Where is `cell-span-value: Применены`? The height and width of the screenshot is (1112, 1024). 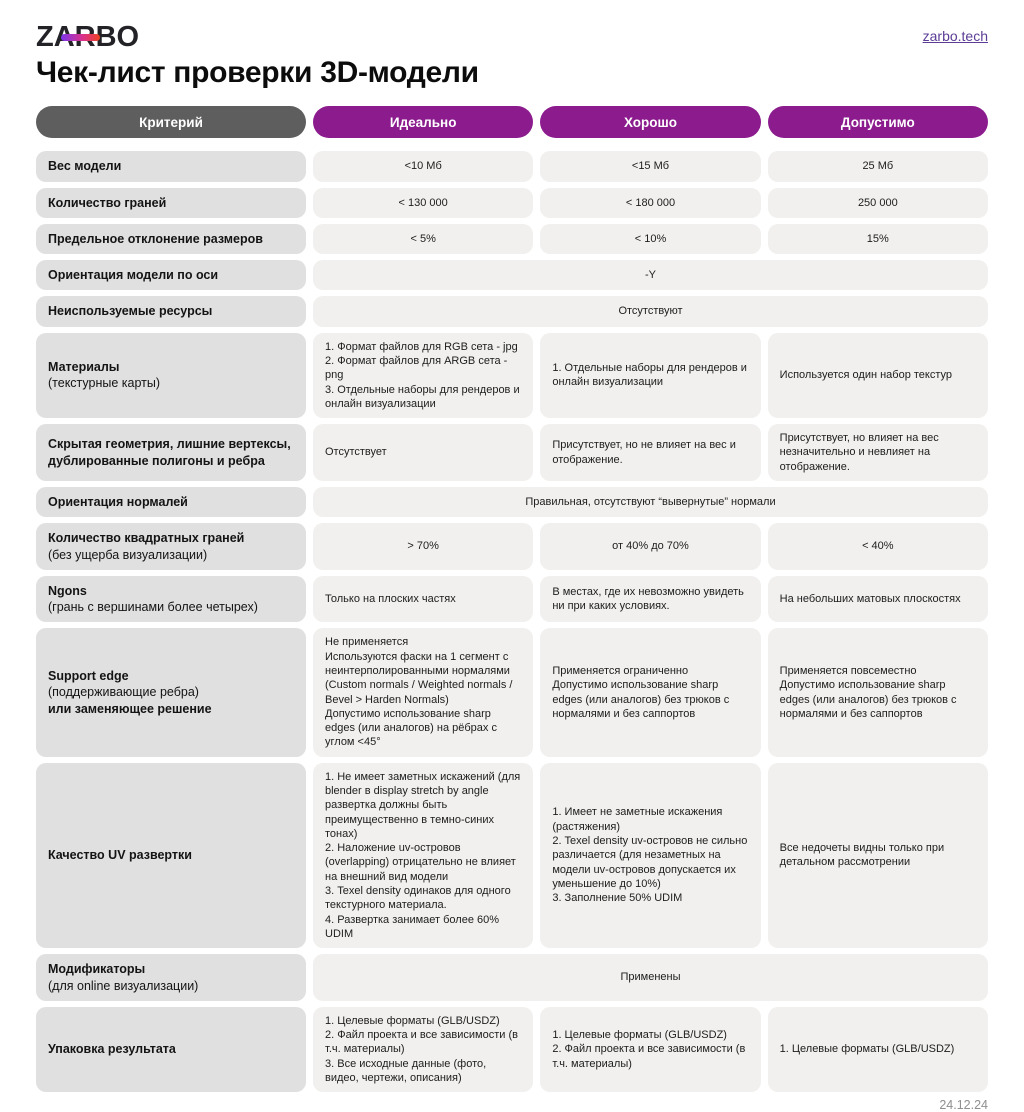
cell-span-value: Применены is located at coordinates (650, 977).